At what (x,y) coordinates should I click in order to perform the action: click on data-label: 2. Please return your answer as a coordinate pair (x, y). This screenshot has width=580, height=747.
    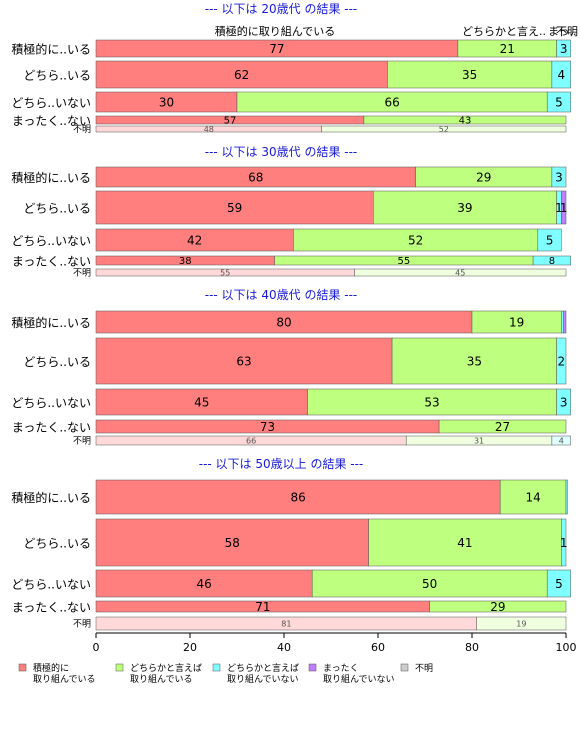
    Looking at the image, I should click on (561, 361).